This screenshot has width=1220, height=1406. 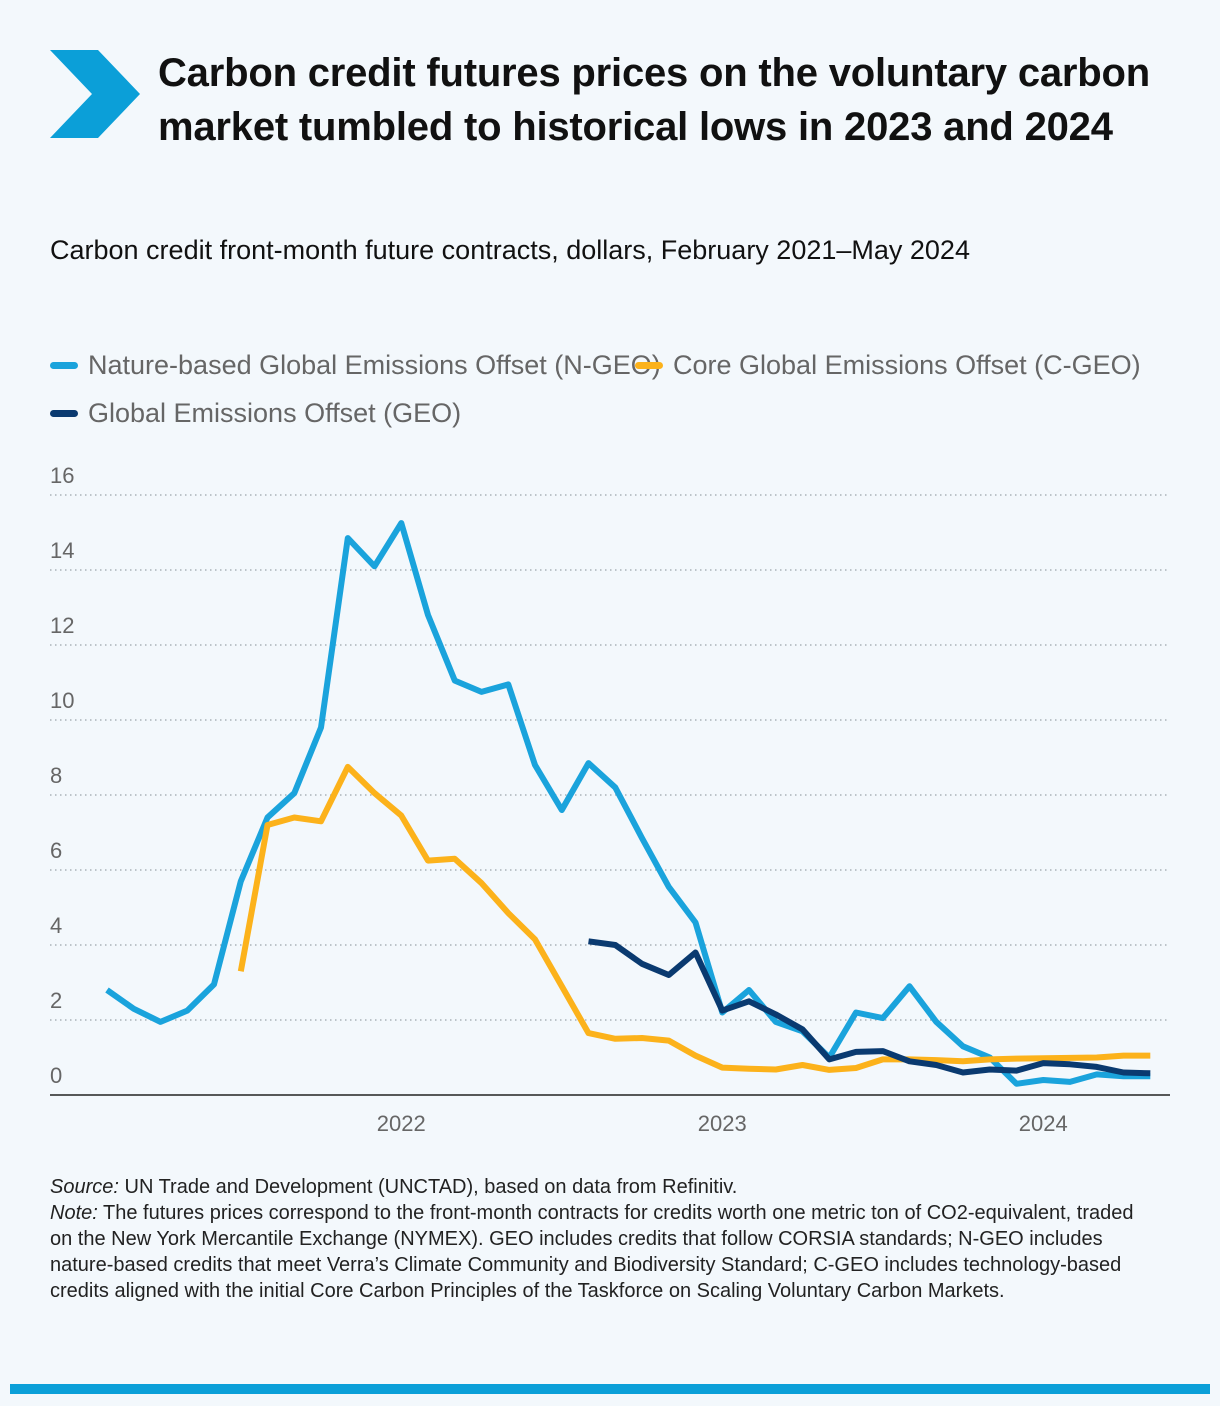 What do you see at coordinates (95, 94) in the screenshot?
I see `chevron-arrow-icon` at bounding box center [95, 94].